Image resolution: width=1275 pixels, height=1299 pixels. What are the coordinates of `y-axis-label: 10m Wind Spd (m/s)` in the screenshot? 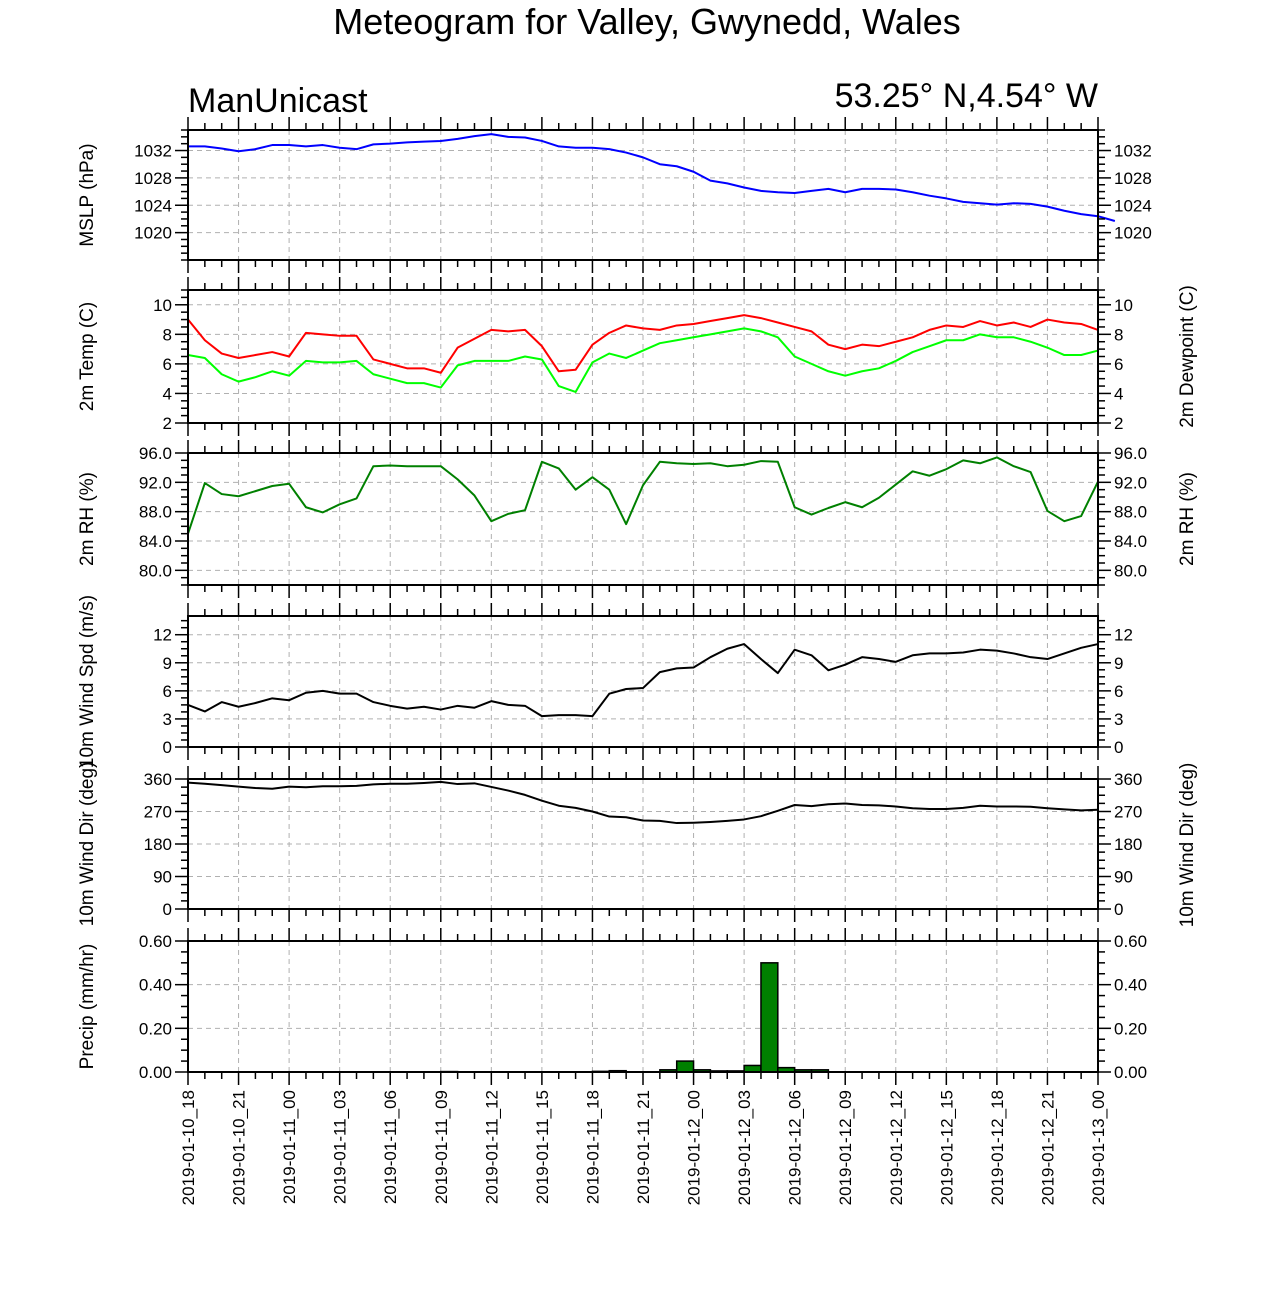 It's located at (87, 681).